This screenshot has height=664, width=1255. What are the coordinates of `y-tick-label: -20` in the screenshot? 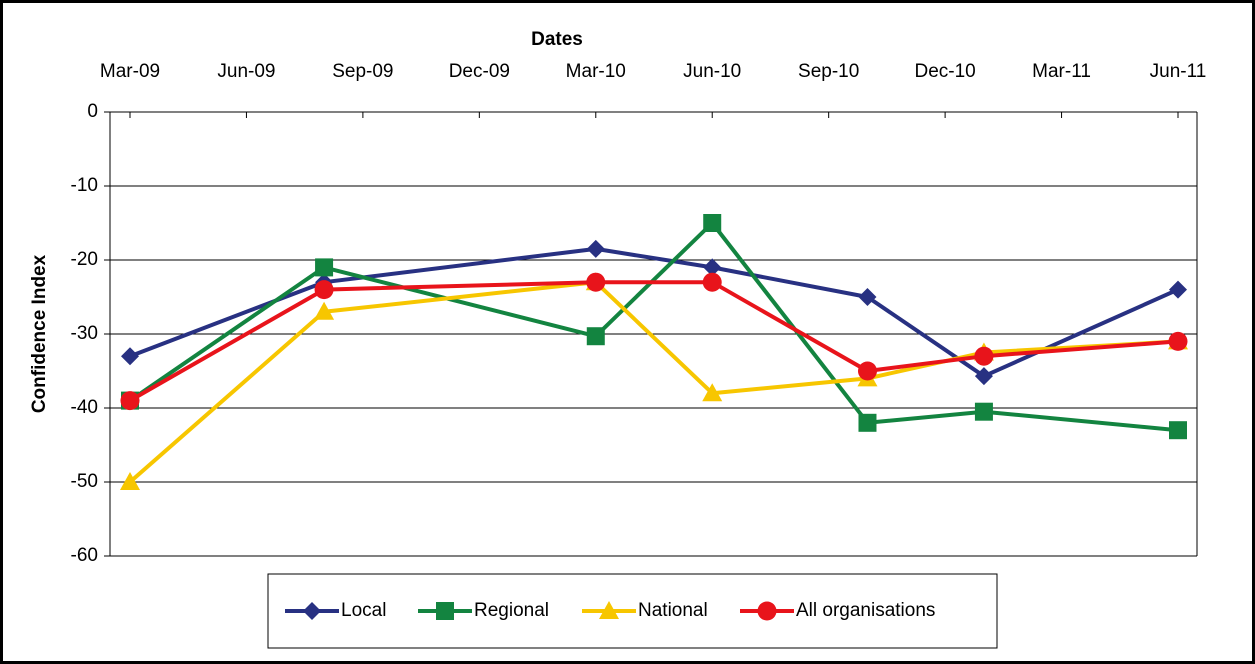 It's located at (84, 259).